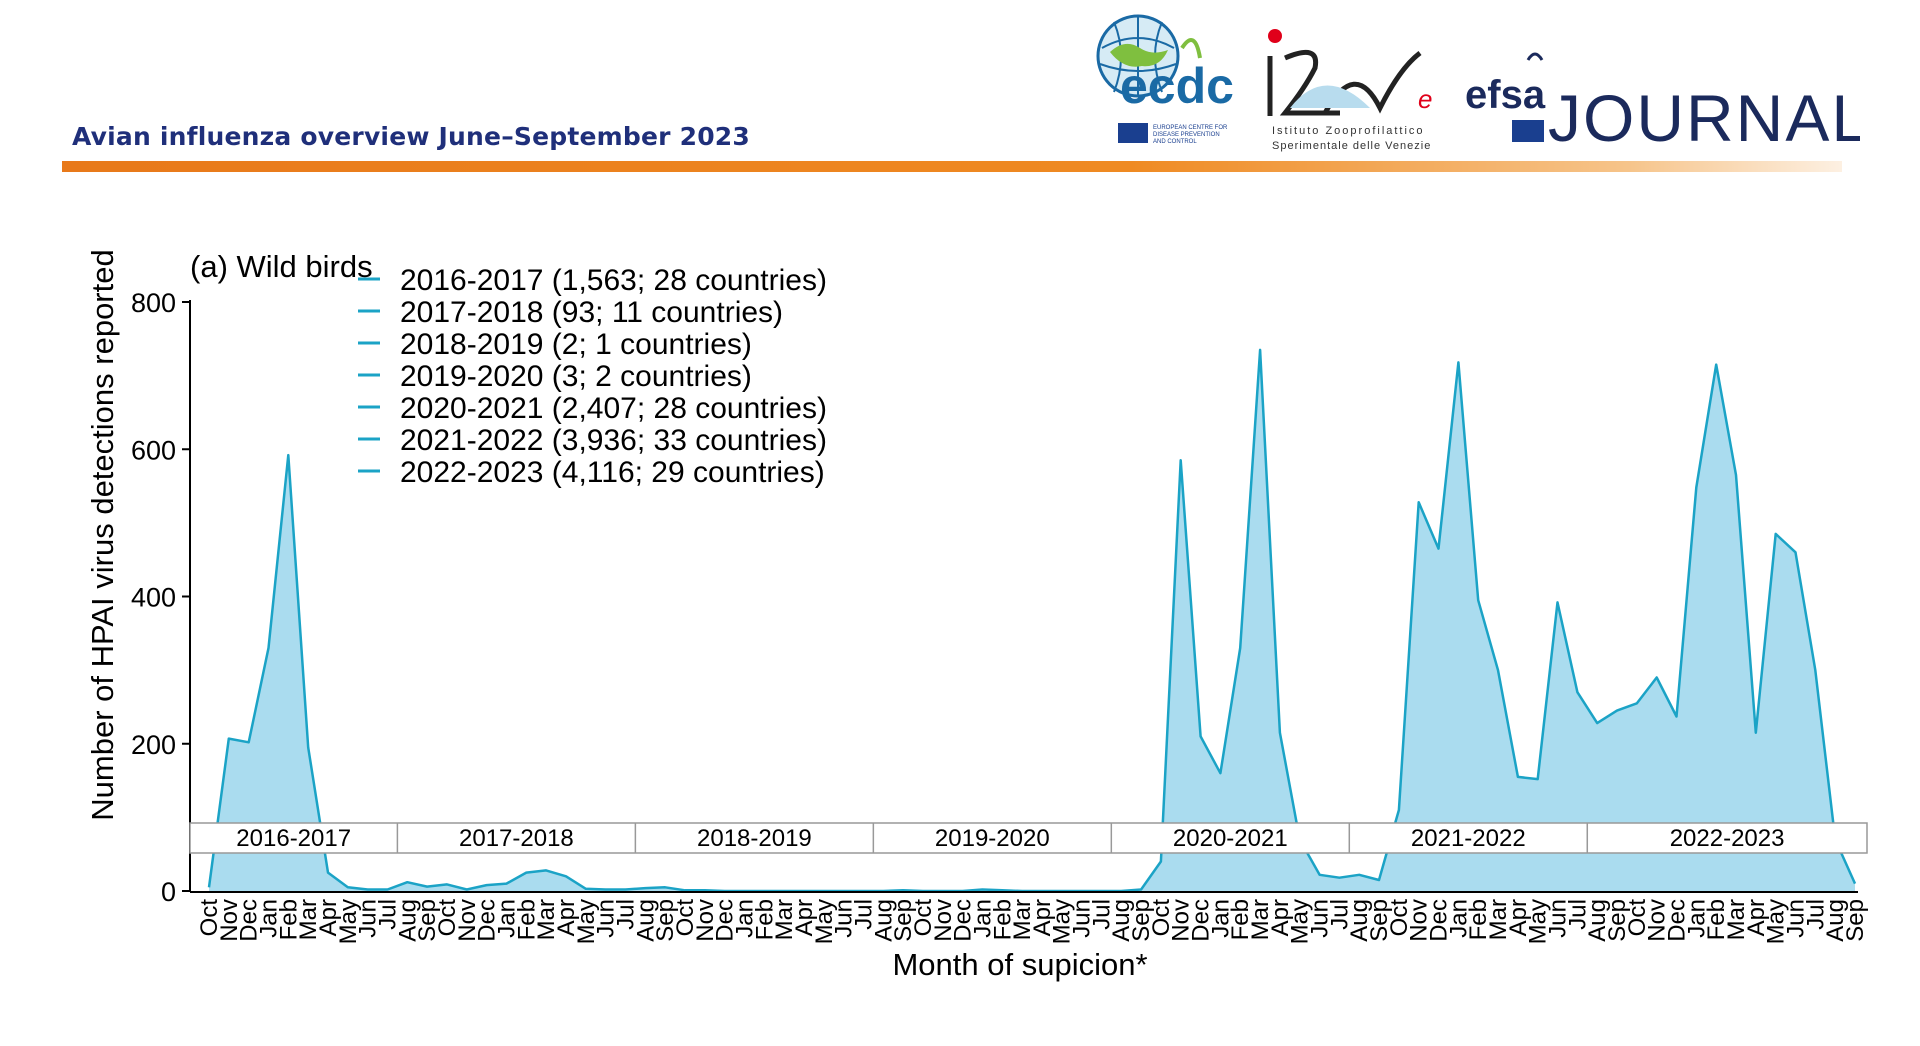 The image size is (1920, 1046). Describe the element at coordinates (281, 266) in the screenshot. I see `panel-label: (a) Wild birds` at that location.